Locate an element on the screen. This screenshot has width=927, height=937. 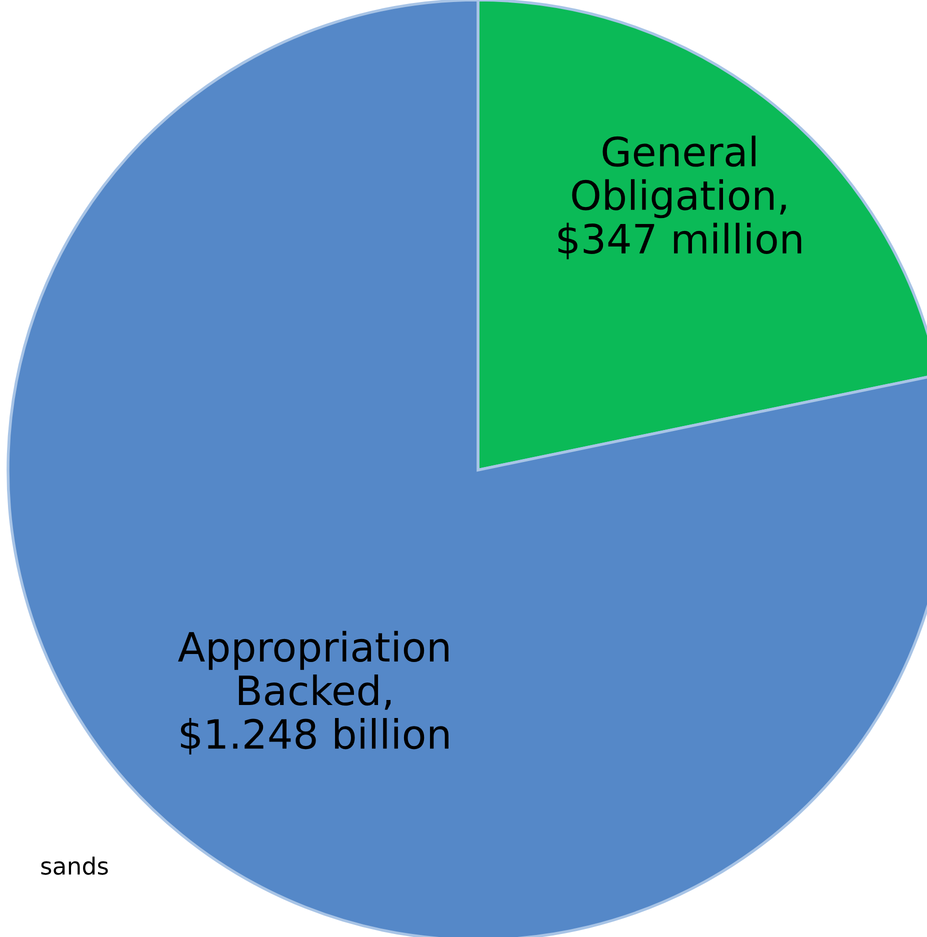
text: sands is located at coordinates (74, 865).